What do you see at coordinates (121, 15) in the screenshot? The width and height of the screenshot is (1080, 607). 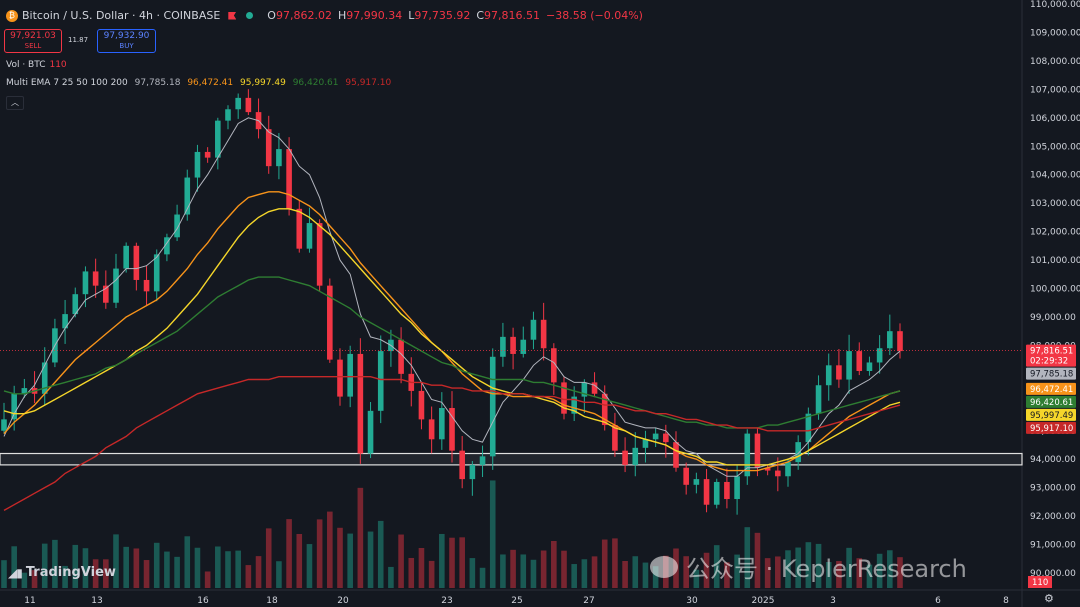 I see `symbol-title: Bitcoin / U.S. Dollar · 4h · COINBASE` at bounding box center [121, 15].